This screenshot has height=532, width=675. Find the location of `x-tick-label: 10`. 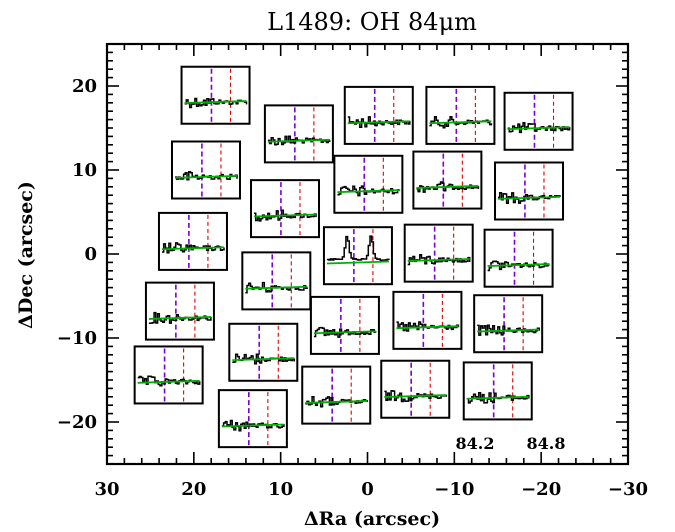

x-tick-label: 10 is located at coordinates (280, 489).